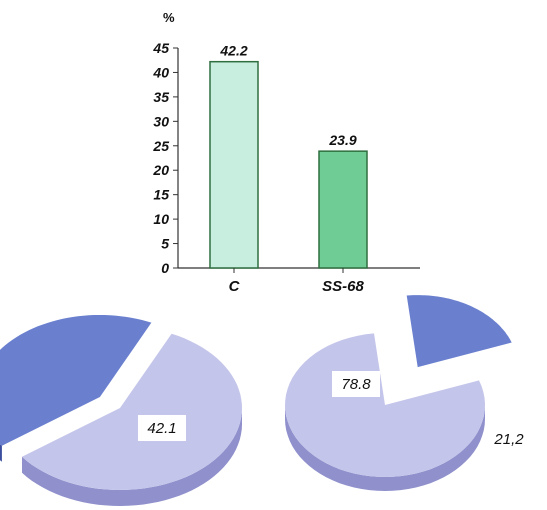  I want to click on y-tick-label: 35, so click(161, 97).